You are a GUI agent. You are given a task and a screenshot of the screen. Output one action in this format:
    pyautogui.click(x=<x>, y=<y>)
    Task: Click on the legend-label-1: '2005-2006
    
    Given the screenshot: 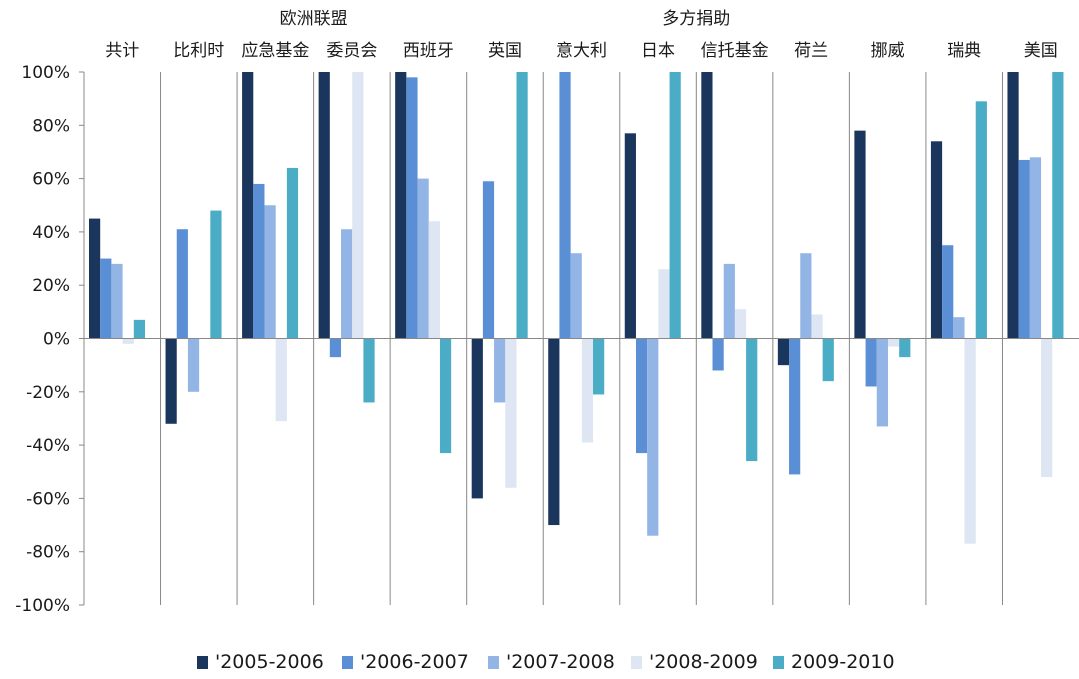 What is the action you would take?
    pyautogui.click(x=269, y=662)
    